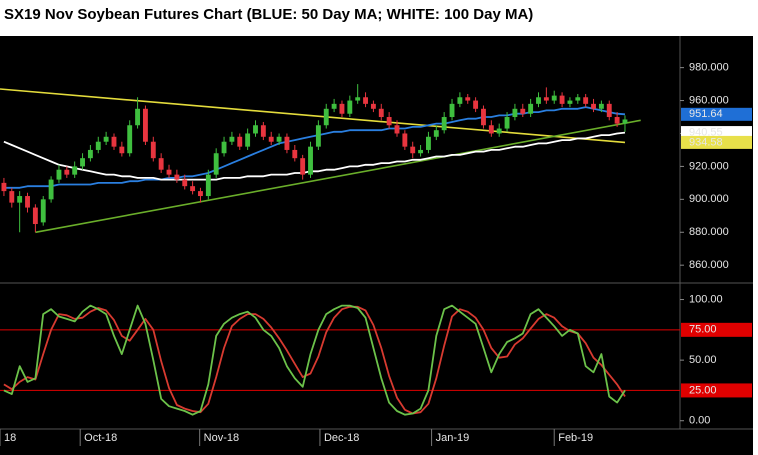  What do you see at coordinates (709, 265) in the screenshot?
I see `y-tick-label: 860.000` at bounding box center [709, 265].